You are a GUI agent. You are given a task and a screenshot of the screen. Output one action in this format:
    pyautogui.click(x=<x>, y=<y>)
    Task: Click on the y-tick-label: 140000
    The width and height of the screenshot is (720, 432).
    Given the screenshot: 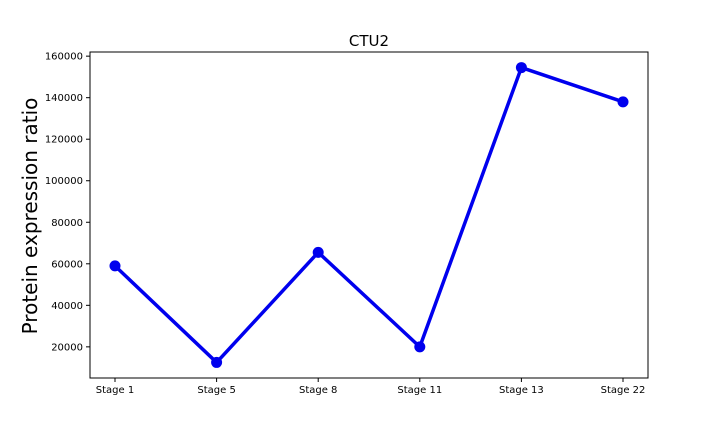 What is the action you would take?
    pyautogui.click(x=64, y=98)
    